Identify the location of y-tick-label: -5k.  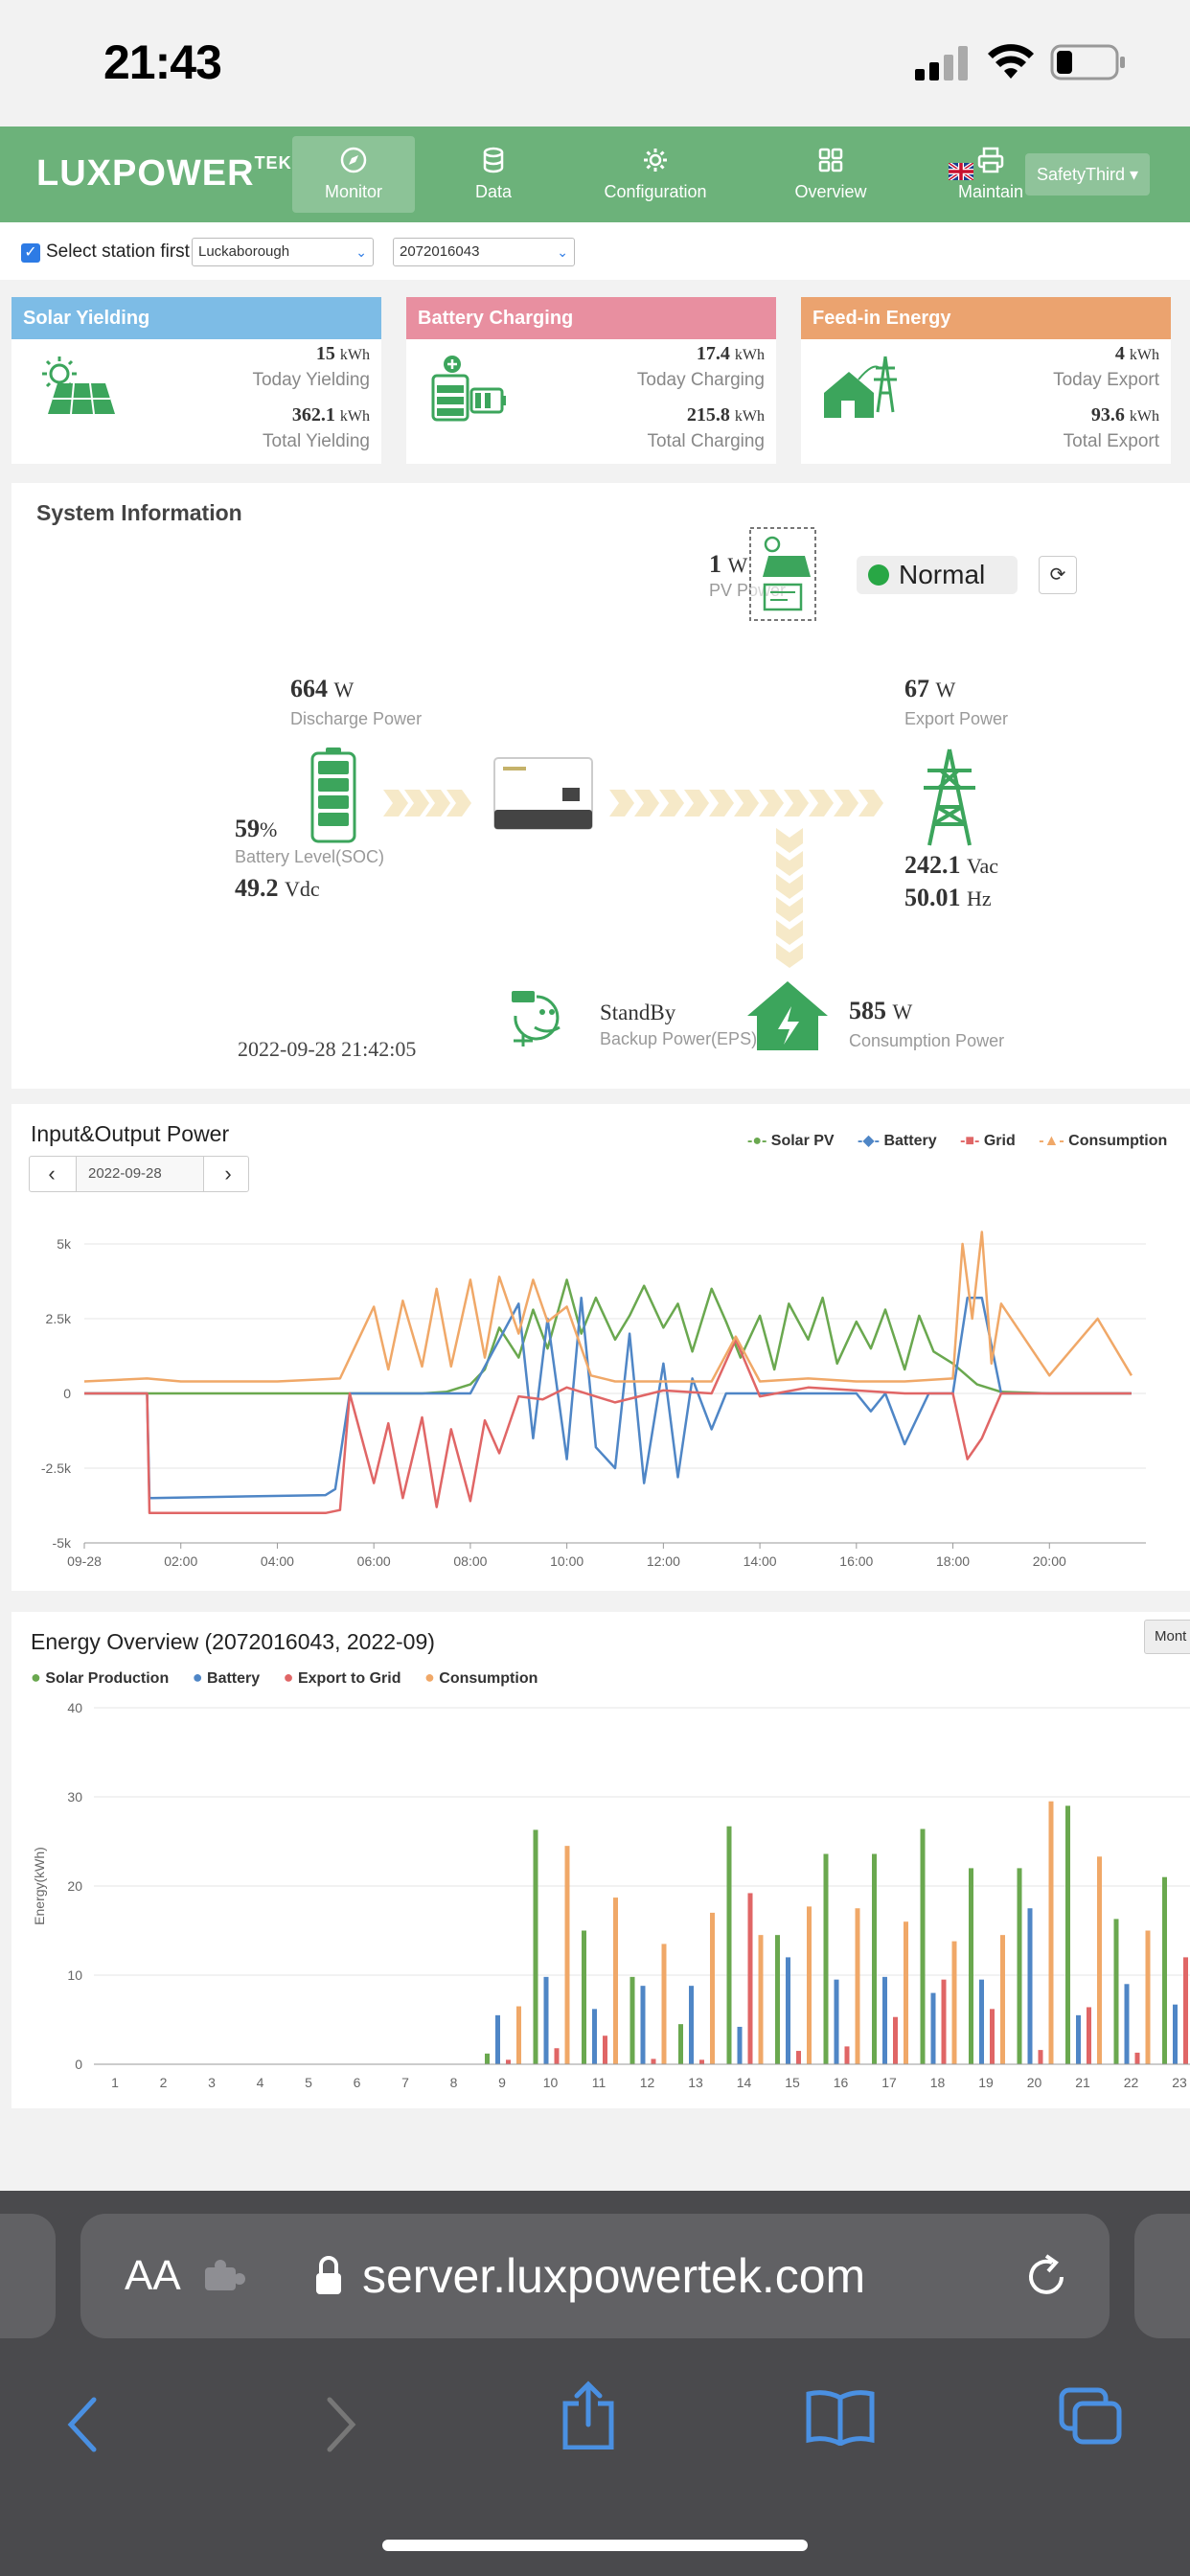
(62, 1543).